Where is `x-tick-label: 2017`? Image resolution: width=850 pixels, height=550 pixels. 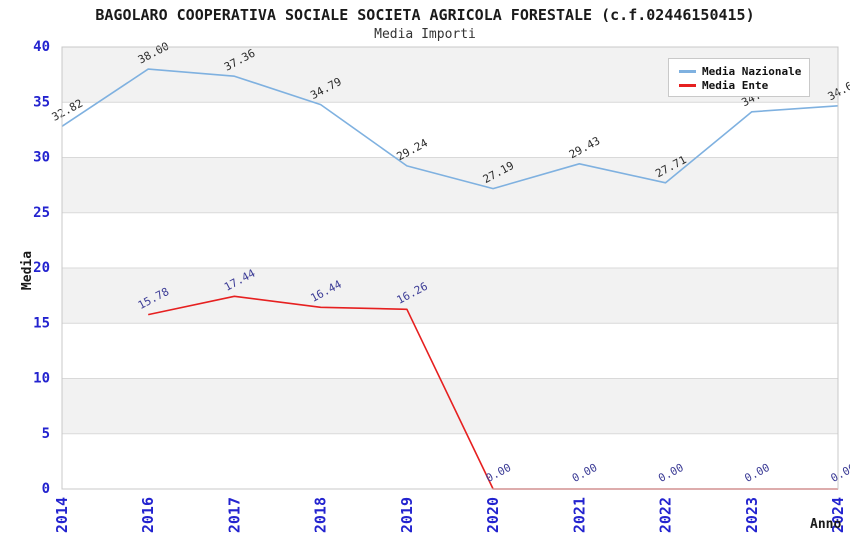
x-tick-label: 2017 is located at coordinates (234, 515).